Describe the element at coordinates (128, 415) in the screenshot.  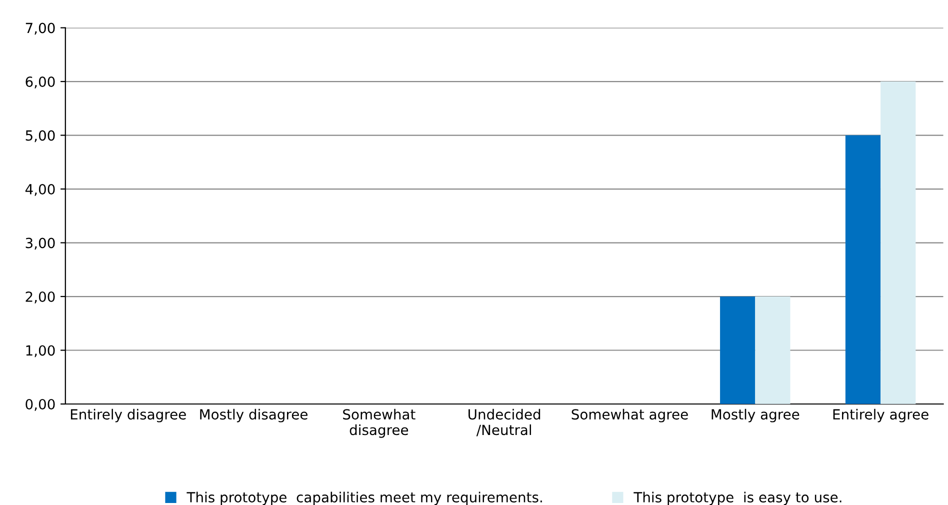
I see `x-tick-label: Entirely disagree` at that location.